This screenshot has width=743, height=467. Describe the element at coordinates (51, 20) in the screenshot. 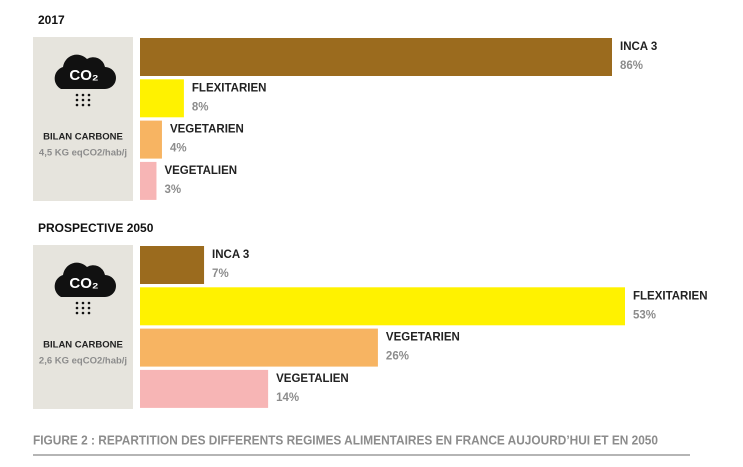

I see `panel-title: 2017` at that location.